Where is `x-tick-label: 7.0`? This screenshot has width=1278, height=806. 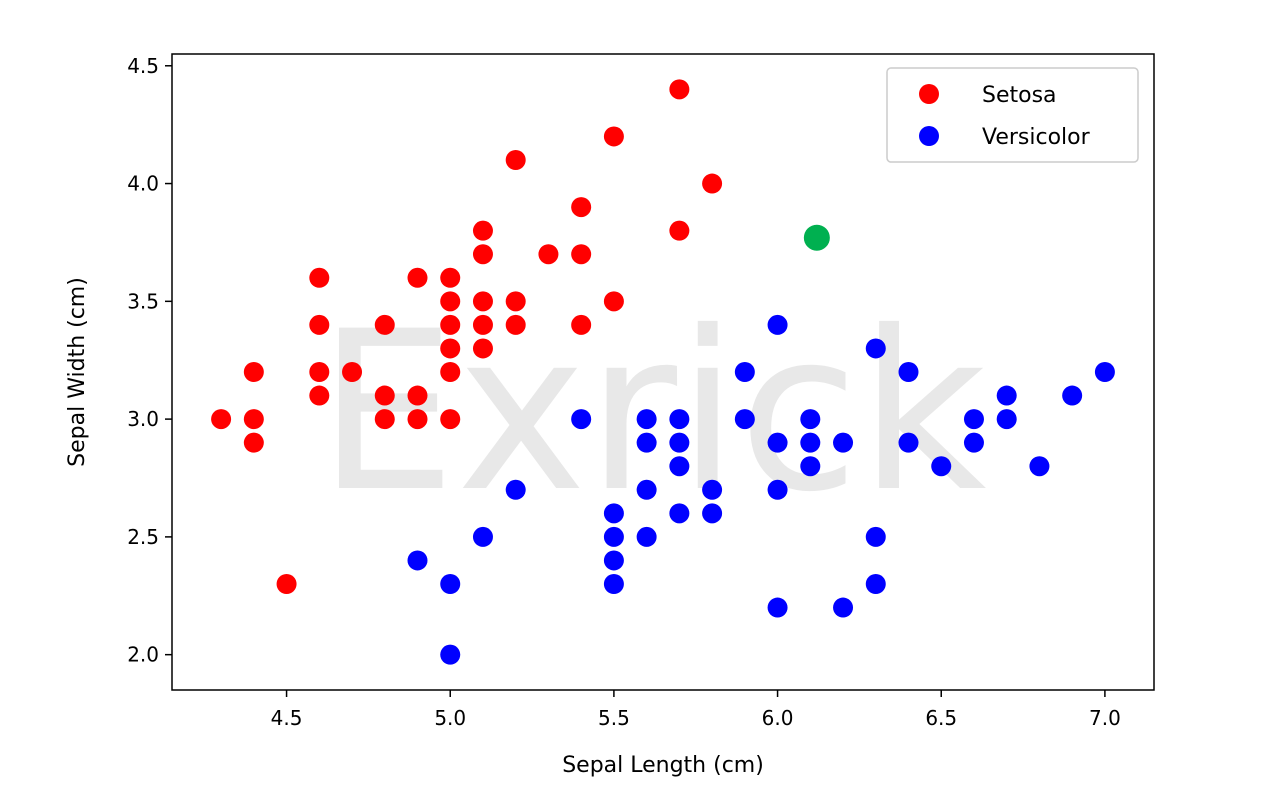 x-tick-label: 7.0 is located at coordinates (1105, 718).